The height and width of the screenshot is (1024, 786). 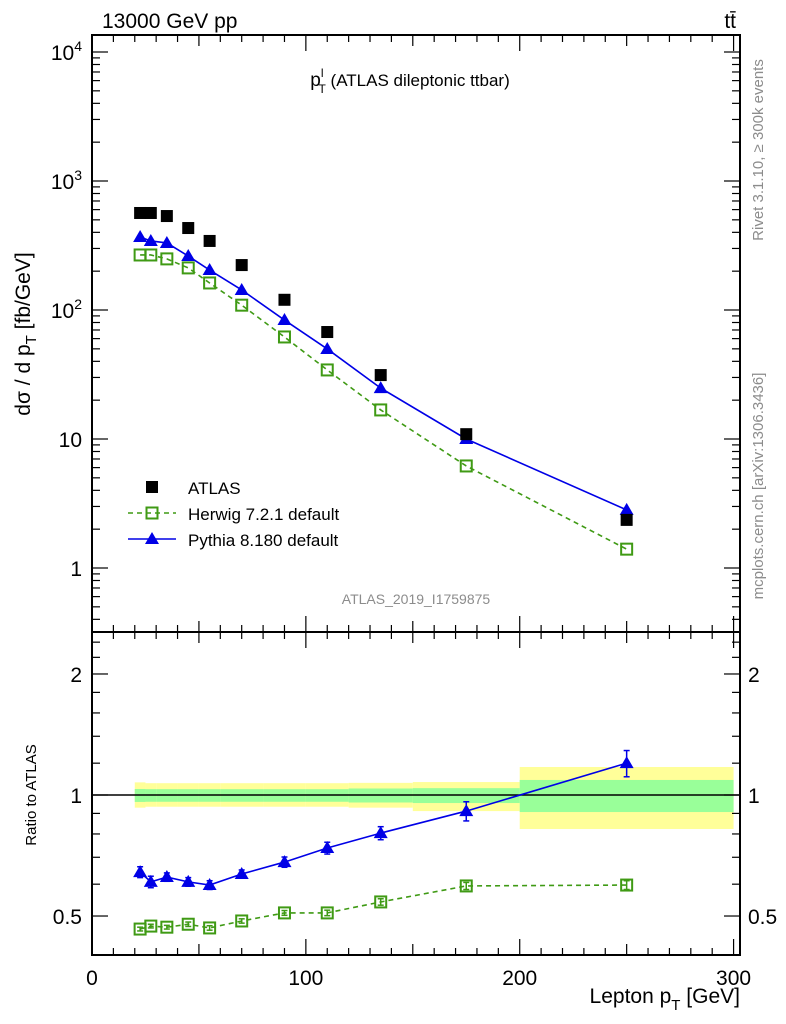 I want to click on y-tick-label: 10³, so click(x=66, y=180).